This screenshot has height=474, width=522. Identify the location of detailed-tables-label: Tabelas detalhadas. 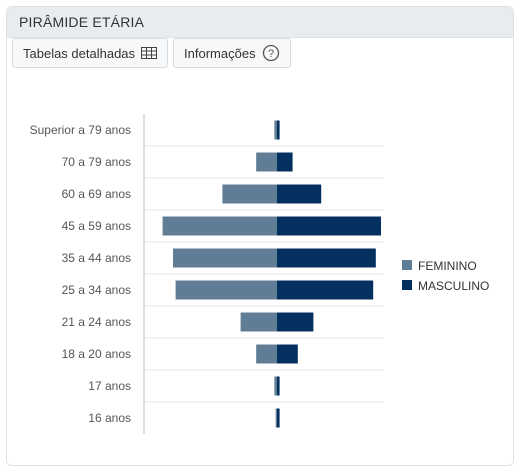
(79, 53).